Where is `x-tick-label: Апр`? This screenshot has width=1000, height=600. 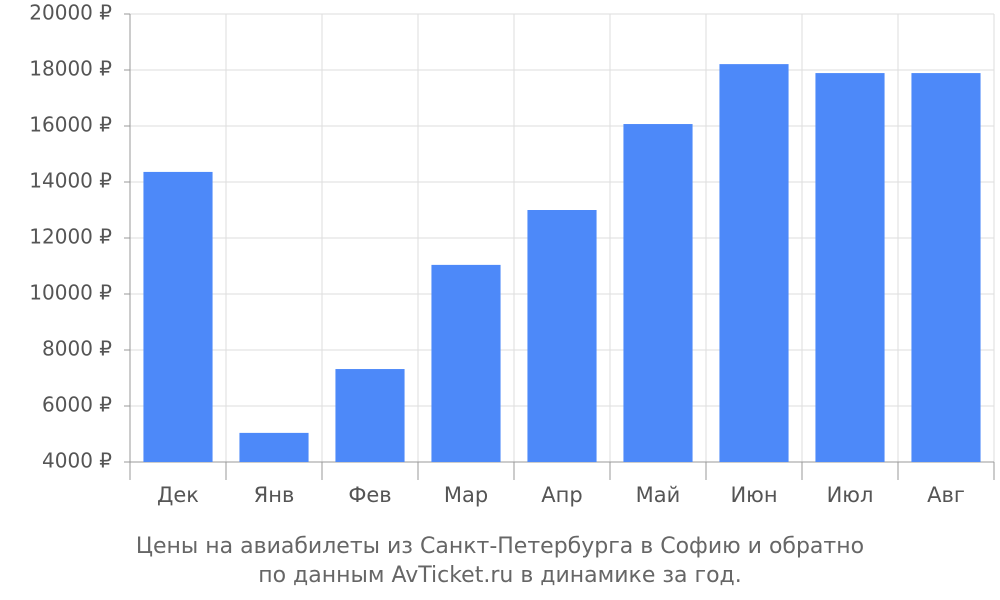
x-tick-label: Апр is located at coordinates (561, 495).